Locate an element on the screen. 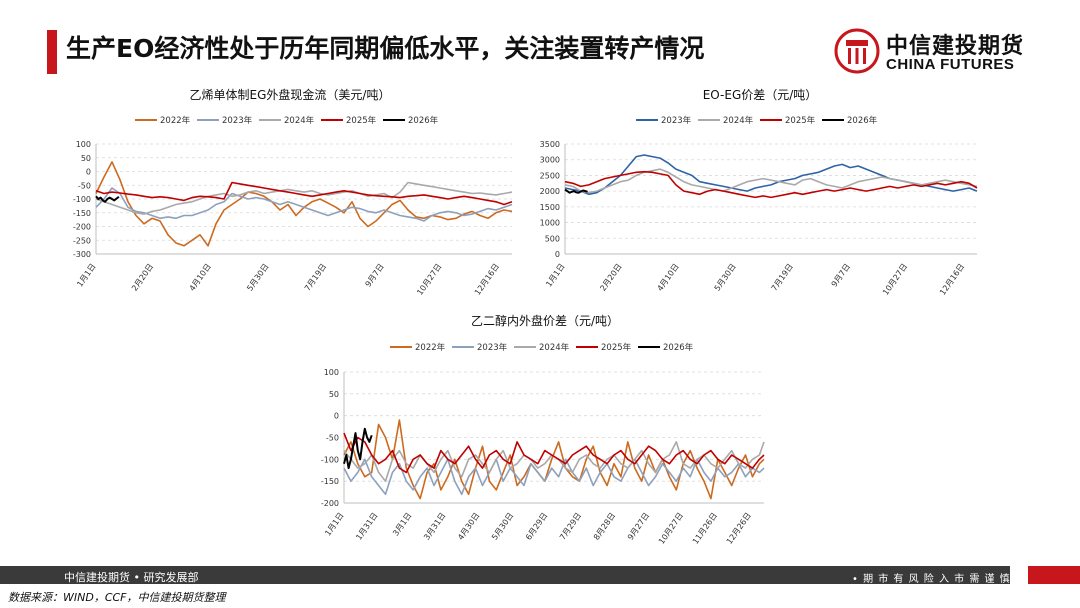  x-tick-label: 4月30日 is located at coordinates (468, 526).